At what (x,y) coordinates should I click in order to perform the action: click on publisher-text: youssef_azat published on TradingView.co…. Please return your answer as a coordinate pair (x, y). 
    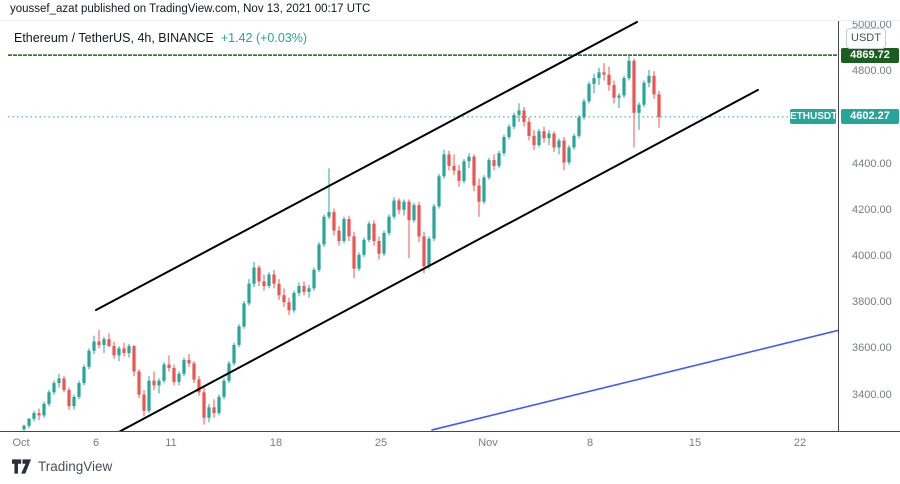
    Looking at the image, I should click on (190, 9).